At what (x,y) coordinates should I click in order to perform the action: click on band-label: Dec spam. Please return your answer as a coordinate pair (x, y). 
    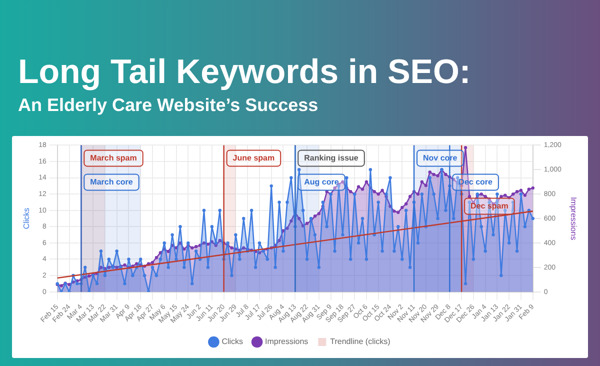
    Looking at the image, I should click on (489, 205).